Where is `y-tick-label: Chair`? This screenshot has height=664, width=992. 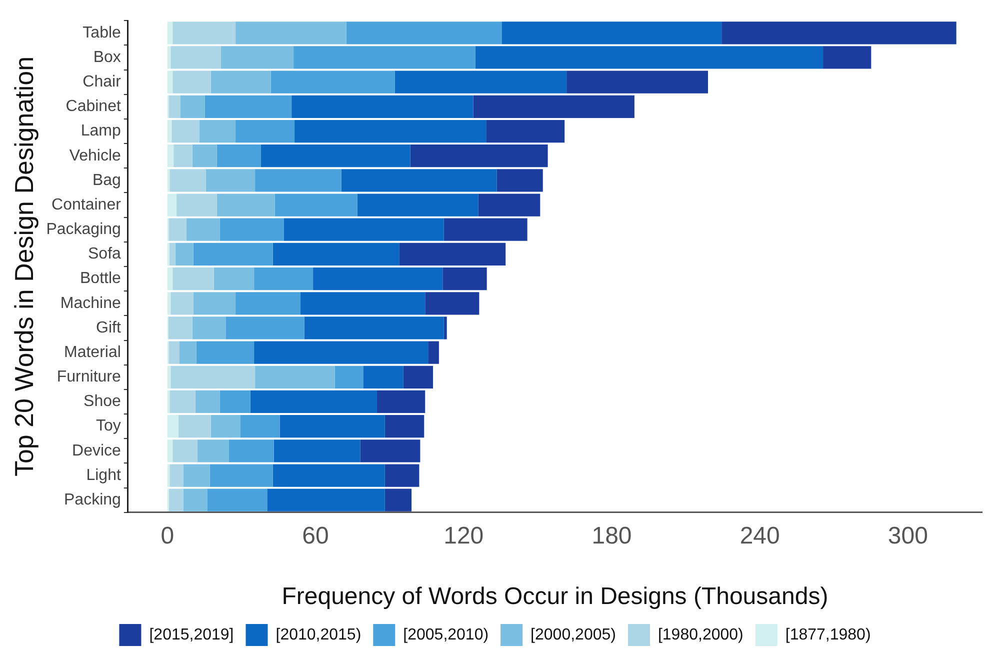 y-tick-label: Chair is located at coordinates (102, 81).